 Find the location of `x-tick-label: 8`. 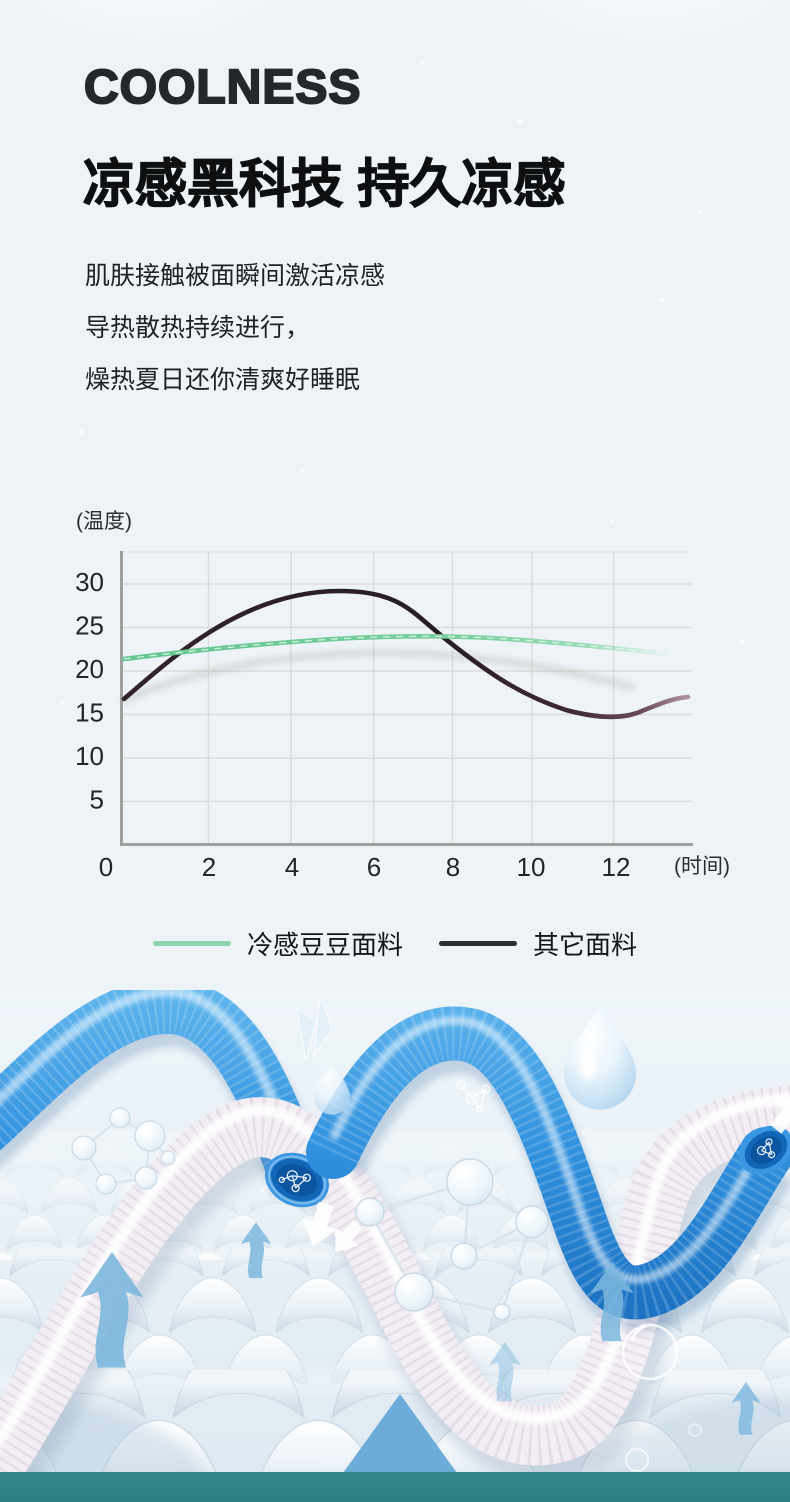

x-tick-label: 8 is located at coordinates (453, 867).